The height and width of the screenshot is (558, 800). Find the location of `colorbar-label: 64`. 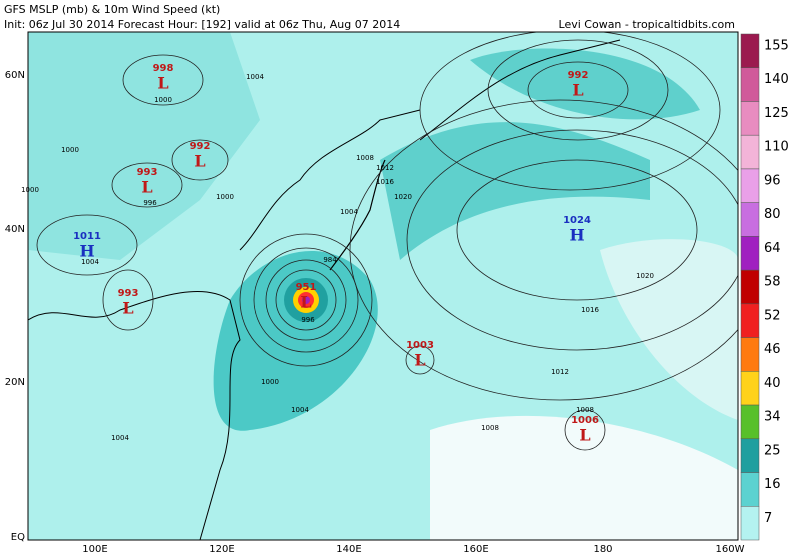

colorbar-label: 64 is located at coordinates (772, 248).